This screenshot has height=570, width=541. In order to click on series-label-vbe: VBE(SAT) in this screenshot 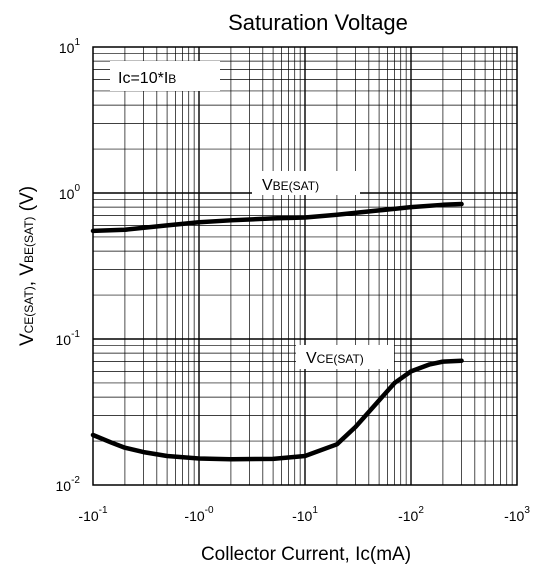, I will do `click(306, 183)`.